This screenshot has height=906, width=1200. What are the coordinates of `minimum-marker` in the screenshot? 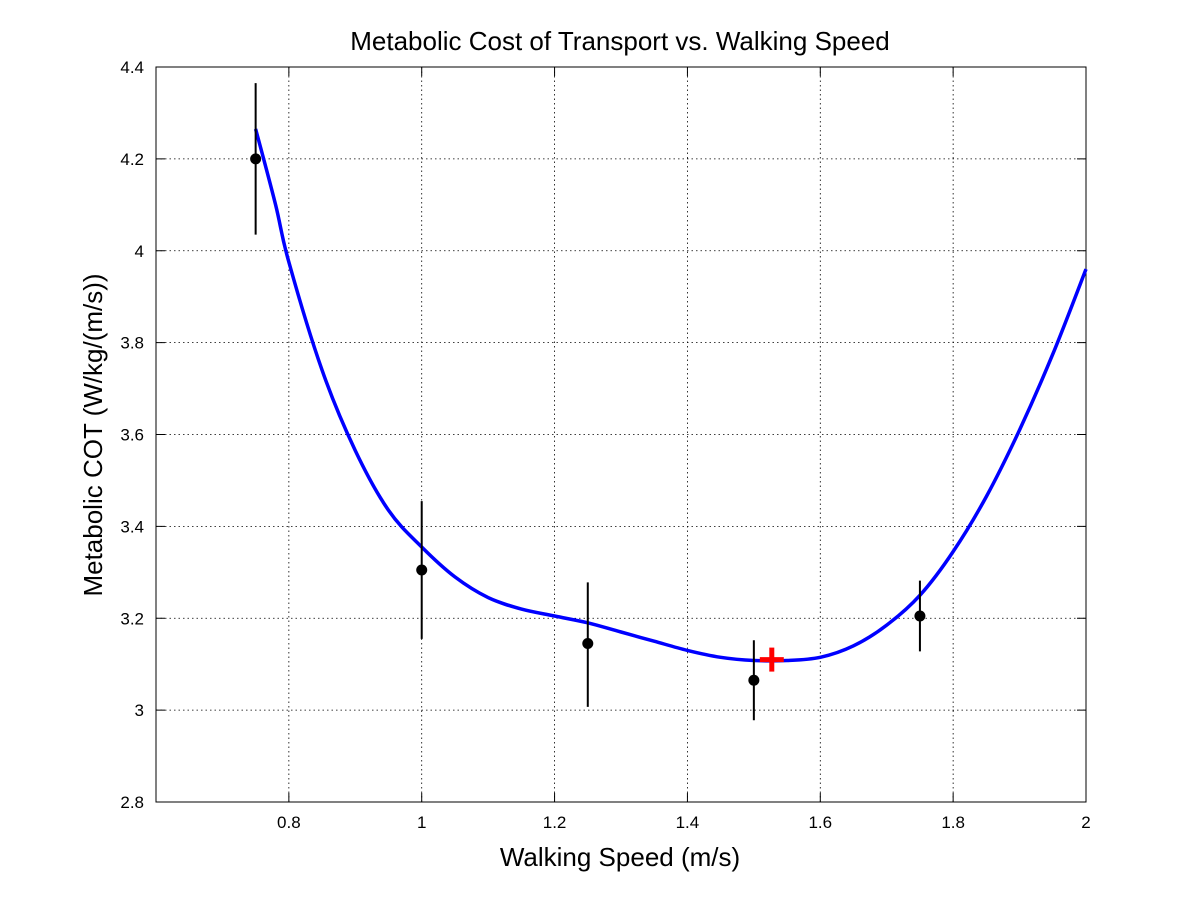 It's located at (771, 659).